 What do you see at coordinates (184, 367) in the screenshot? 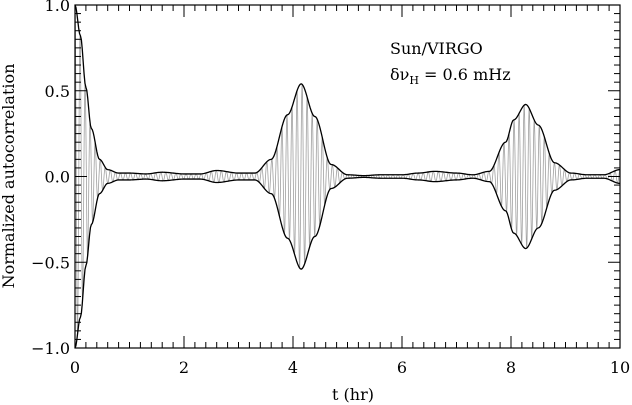
I see `x-tick-label: 2` at bounding box center [184, 367].